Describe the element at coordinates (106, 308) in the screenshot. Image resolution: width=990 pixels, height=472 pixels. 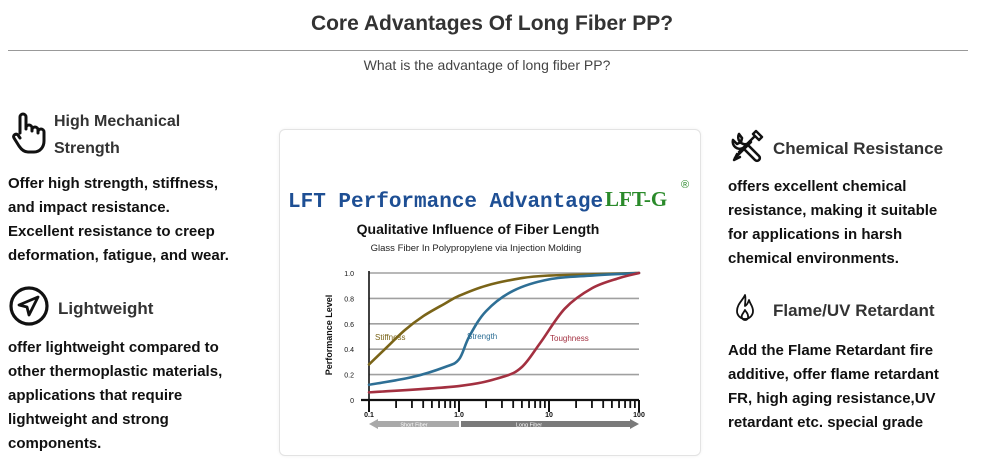
I see `feature-lightweight-title: Lightweight` at that location.